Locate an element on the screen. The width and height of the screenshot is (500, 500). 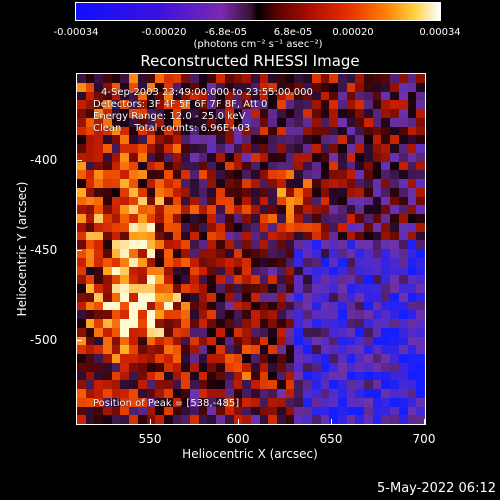
colorbar-tick: -0.00034 is located at coordinates (76, 32).